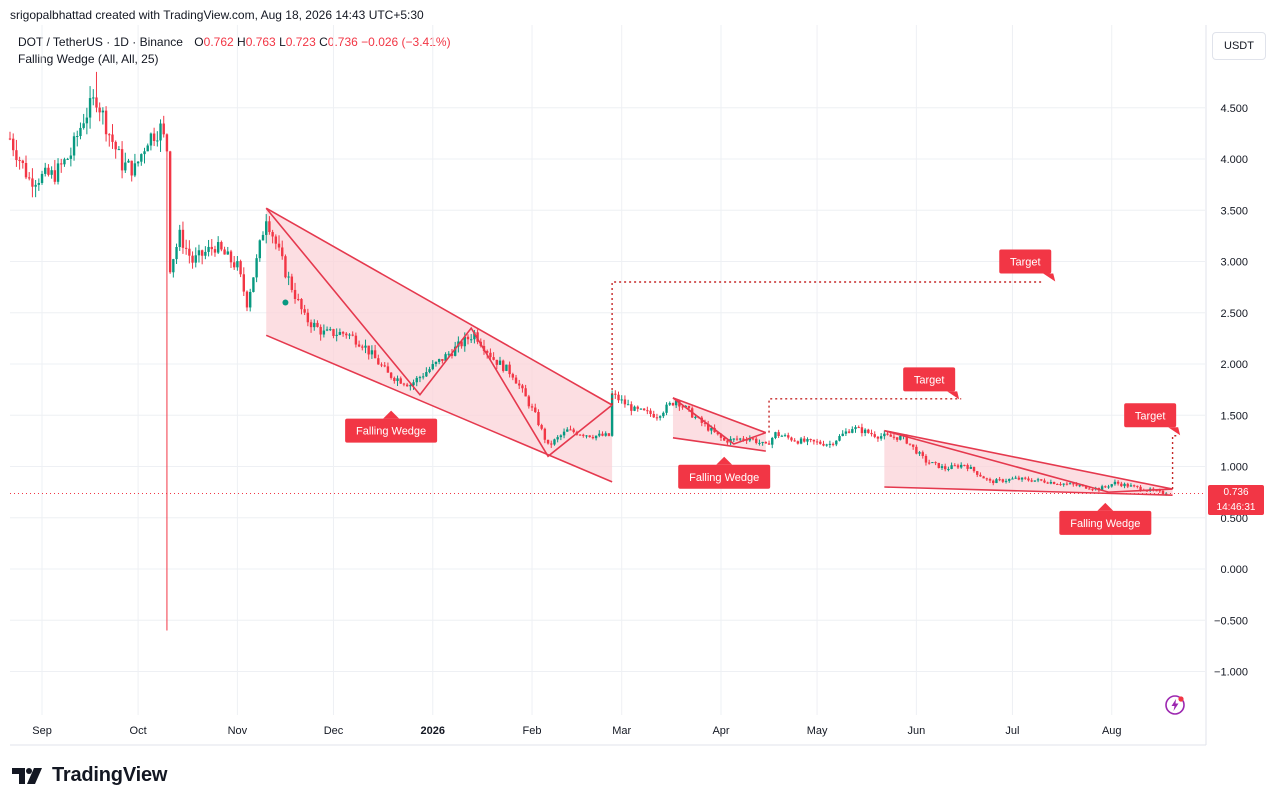 The width and height of the screenshot is (1280, 805). I want to click on wedge-fill, so click(439, 345).